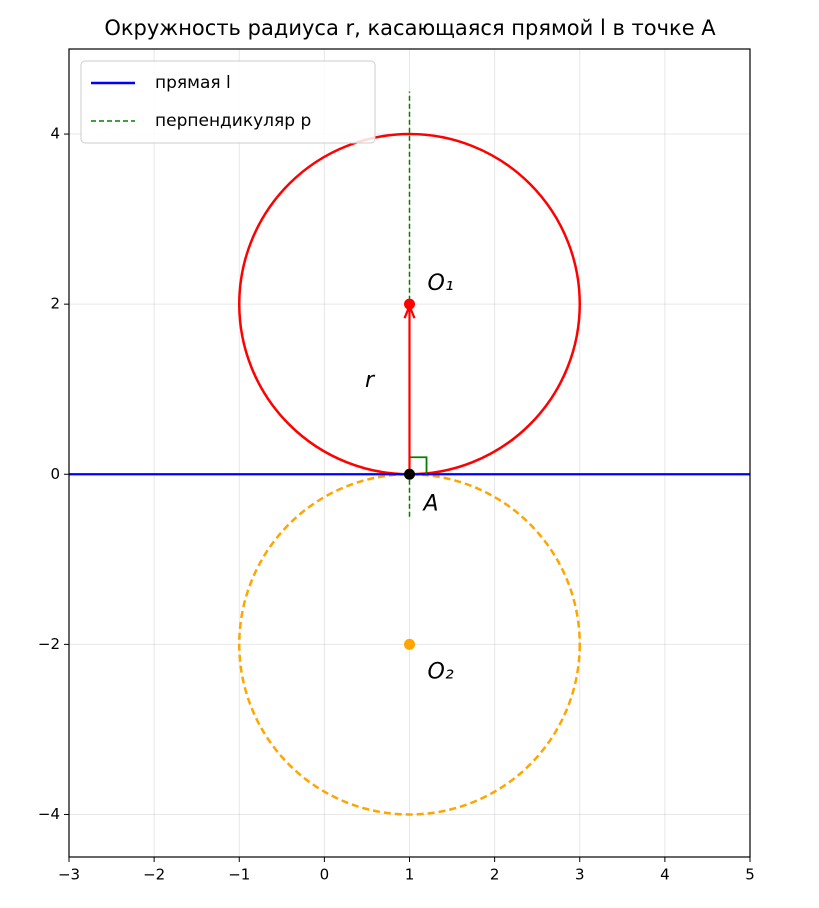 This screenshot has height=908, width=819. I want to click on y-tick-label: 4, so click(55, 134).